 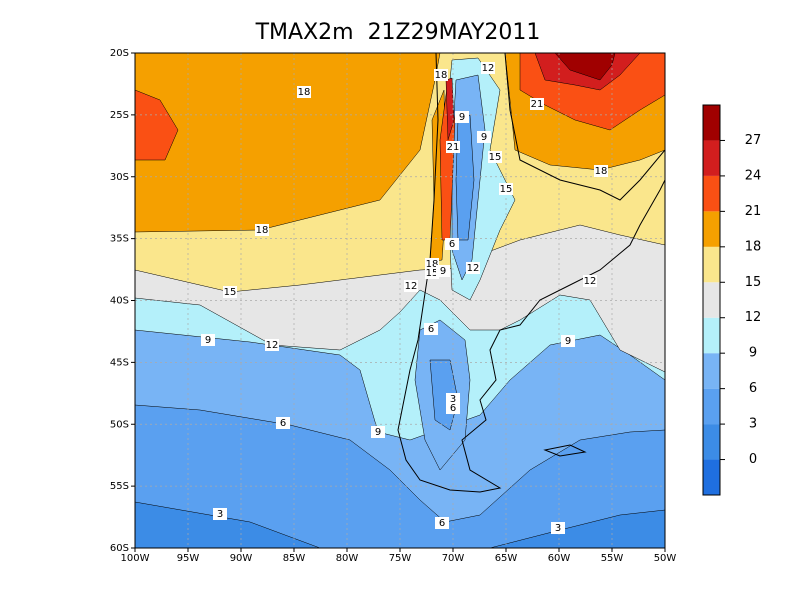 What do you see at coordinates (119, 301) in the screenshot?
I see `y-tick-label: 40S` at bounding box center [119, 301].